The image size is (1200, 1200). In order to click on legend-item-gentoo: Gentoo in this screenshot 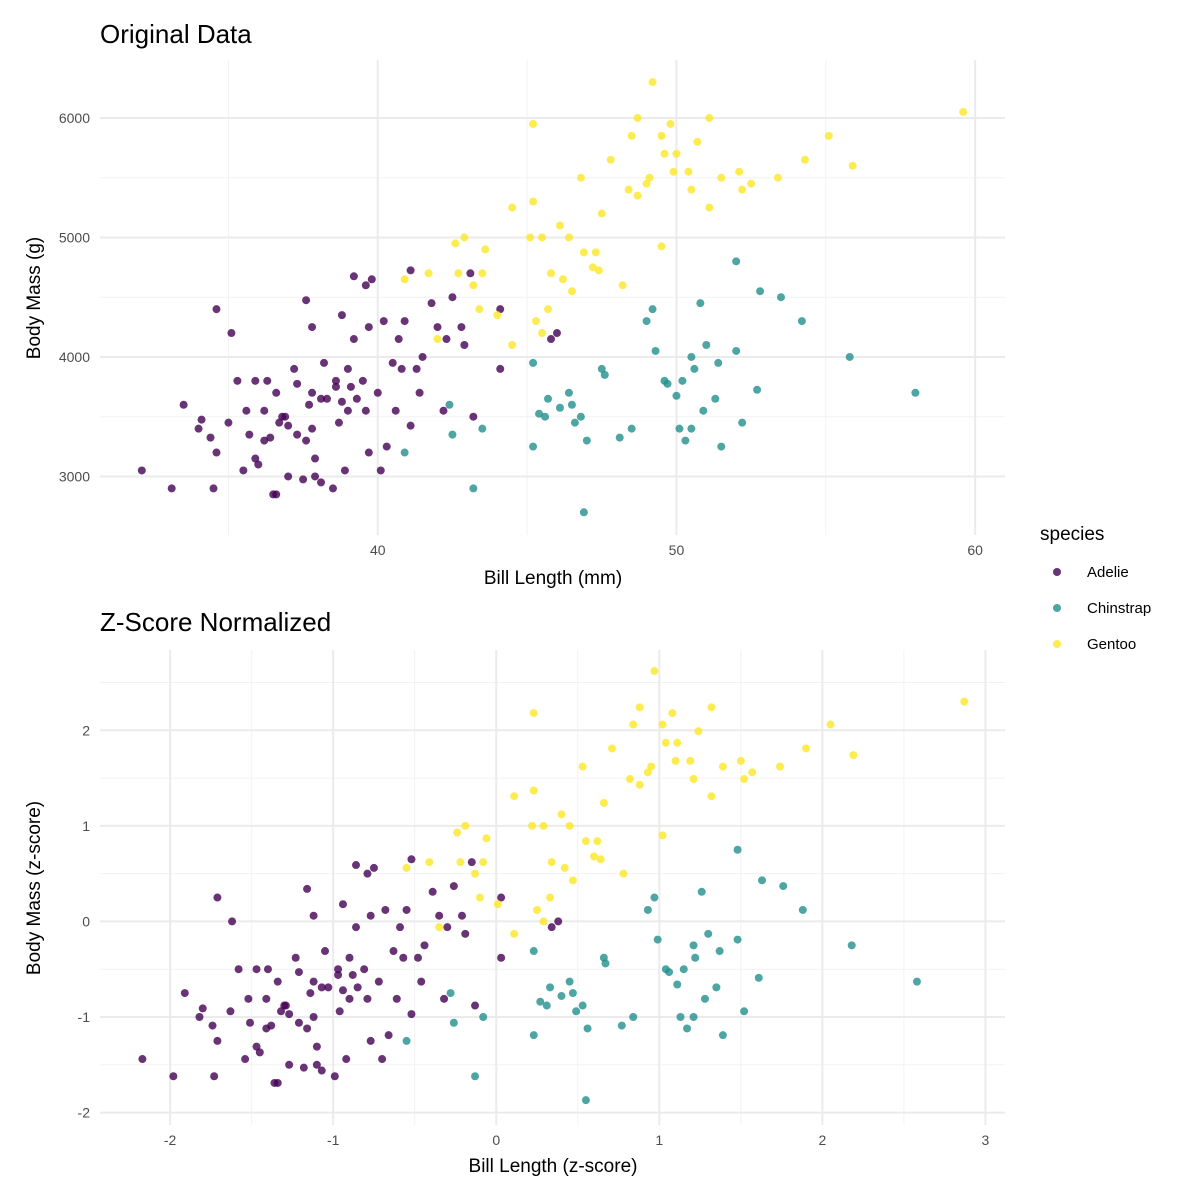, I will do `click(1094, 644)`.